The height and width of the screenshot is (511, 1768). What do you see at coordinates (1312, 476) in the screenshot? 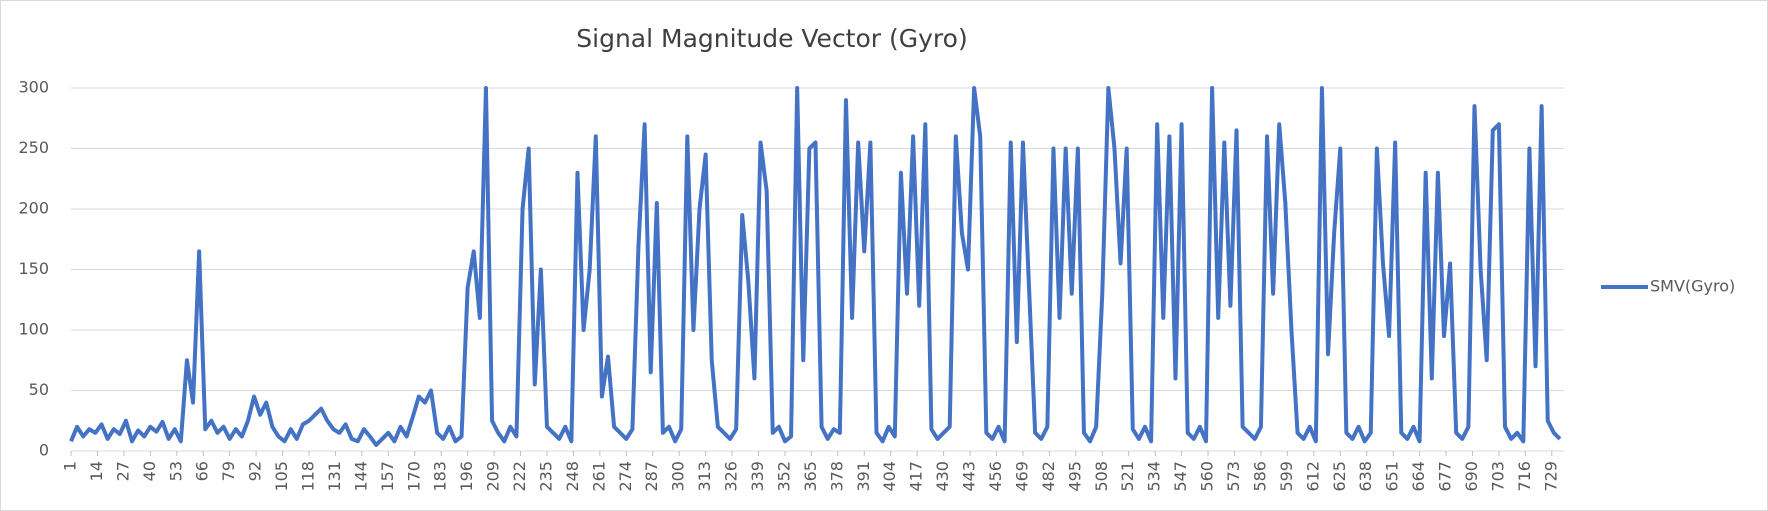
I see `x-tick-label: 612` at bounding box center [1312, 476].